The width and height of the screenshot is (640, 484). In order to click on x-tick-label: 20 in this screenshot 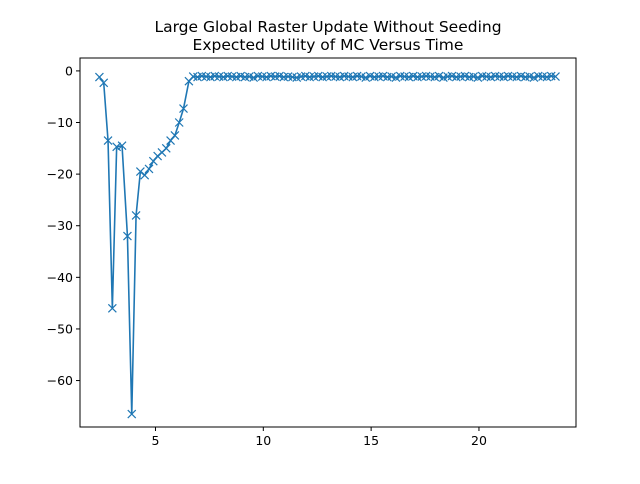, I will do `click(479, 440)`.